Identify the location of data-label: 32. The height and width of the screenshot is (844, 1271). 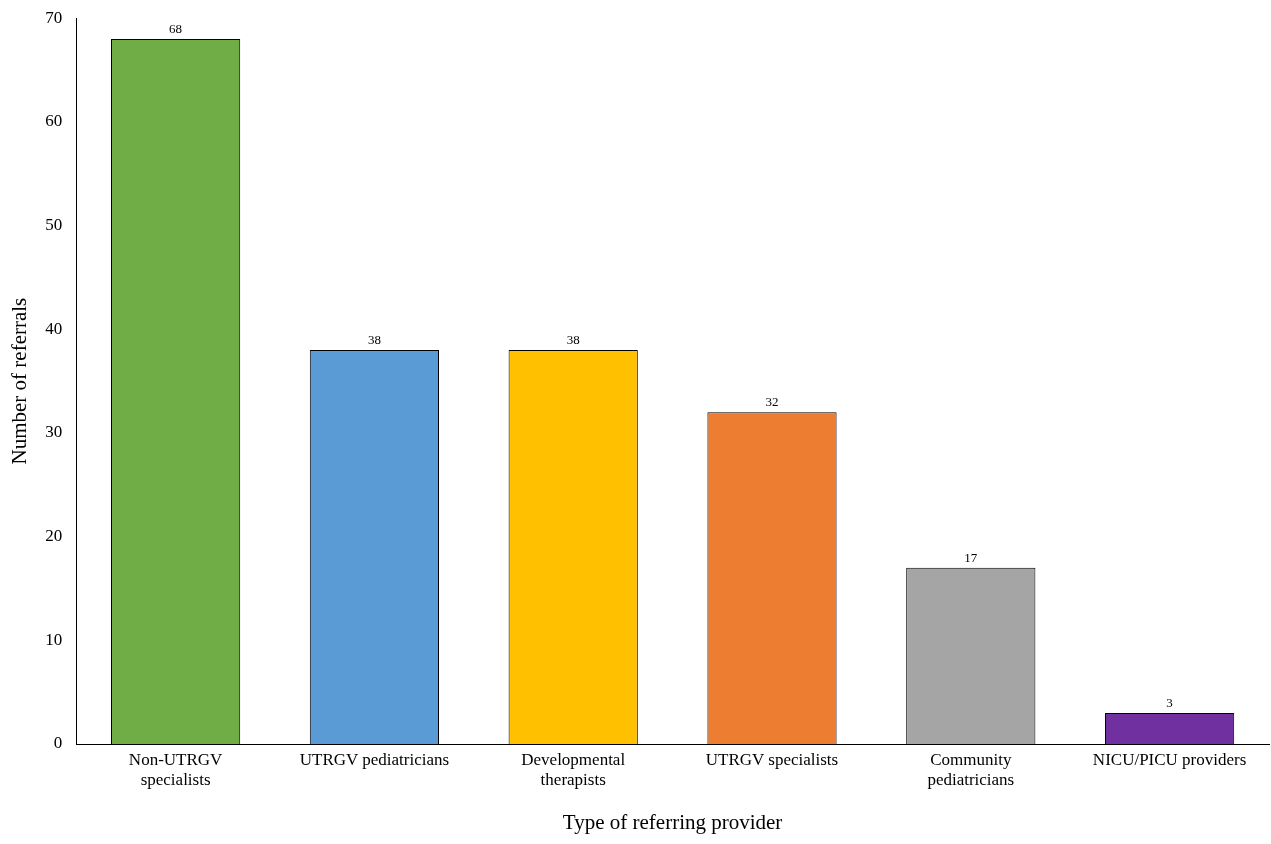
(772, 402).